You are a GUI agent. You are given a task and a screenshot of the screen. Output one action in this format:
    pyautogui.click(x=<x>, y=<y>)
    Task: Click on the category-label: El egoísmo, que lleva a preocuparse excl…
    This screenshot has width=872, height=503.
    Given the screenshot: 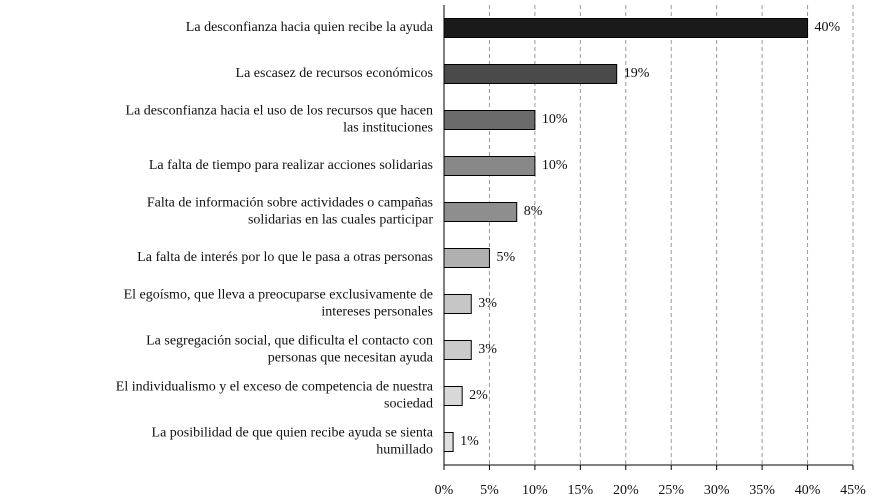 What is the action you would take?
    pyautogui.click(x=278, y=304)
    